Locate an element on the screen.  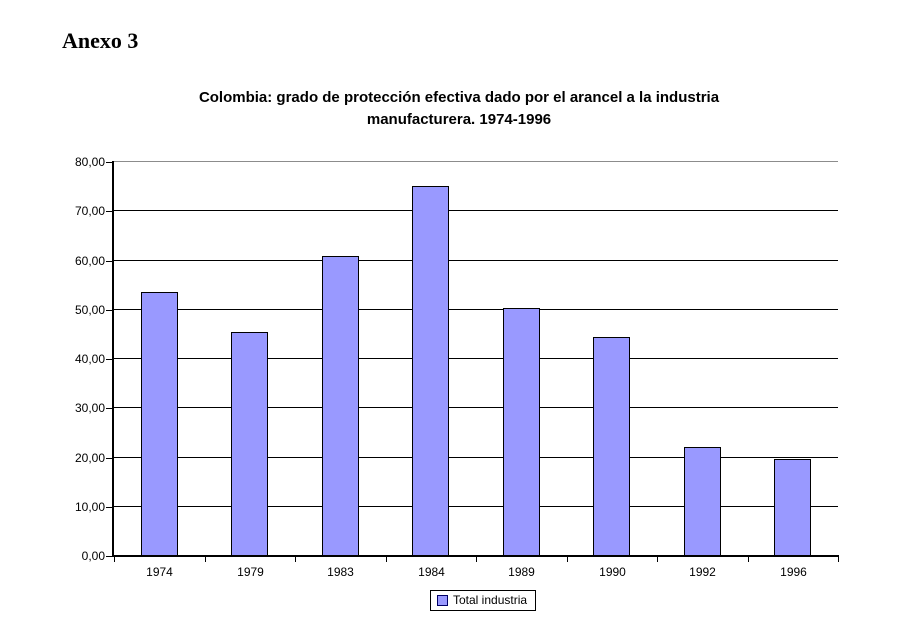
x-tick-label: 1974 is located at coordinates (159, 572).